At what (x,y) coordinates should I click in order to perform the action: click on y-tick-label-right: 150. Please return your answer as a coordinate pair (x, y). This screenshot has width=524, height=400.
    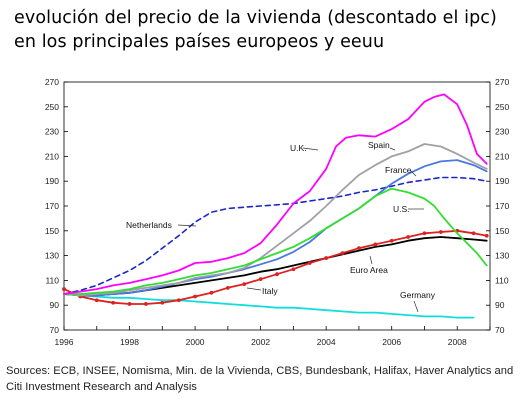
    Looking at the image, I should click on (502, 231).